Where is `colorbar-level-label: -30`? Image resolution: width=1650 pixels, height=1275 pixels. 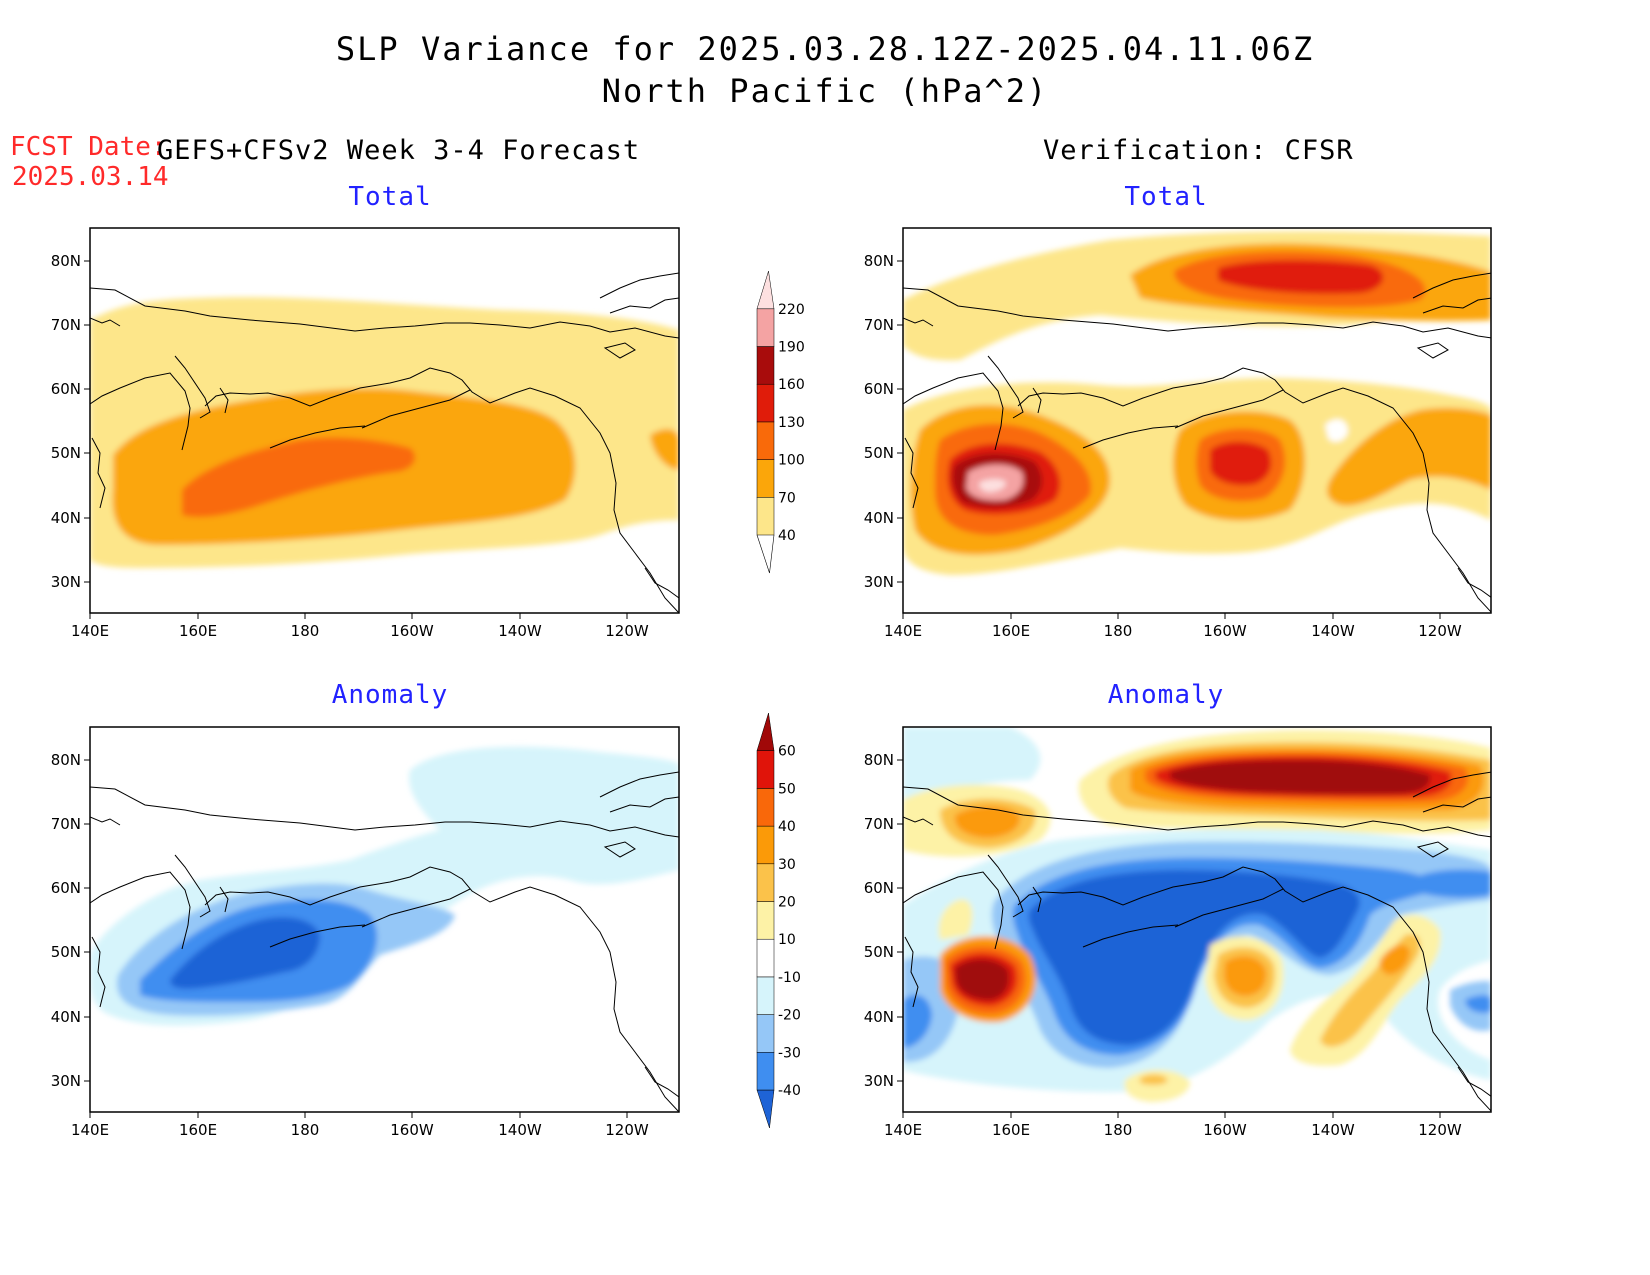
colorbar-level-label: -30 is located at coordinates (789, 1053).